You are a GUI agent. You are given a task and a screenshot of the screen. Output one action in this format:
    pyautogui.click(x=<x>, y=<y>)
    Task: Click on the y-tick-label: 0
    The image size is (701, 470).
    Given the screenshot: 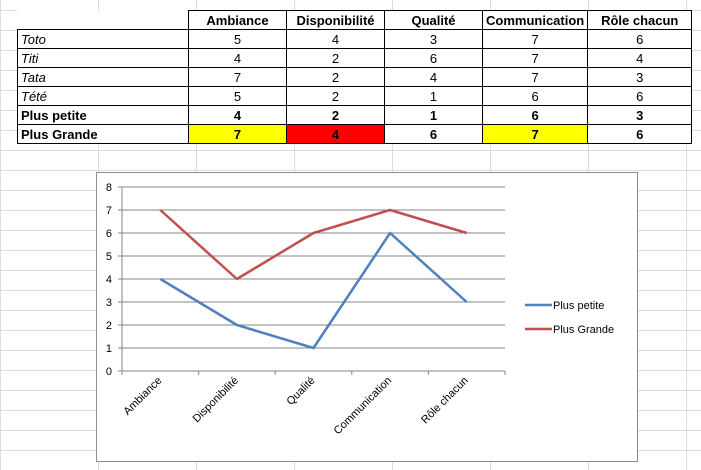 What is the action you would take?
    pyautogui.click(x=109, y=372)
    